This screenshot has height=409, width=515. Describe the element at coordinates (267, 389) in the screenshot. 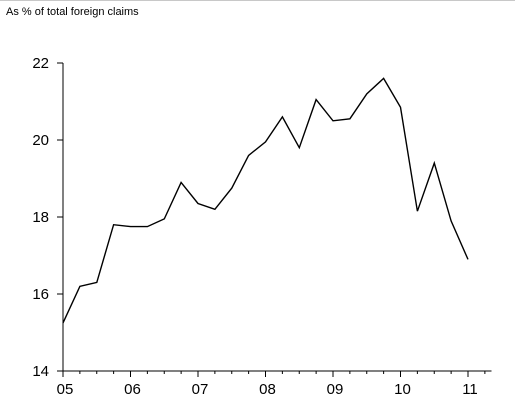

I see `x-tick-label: 08` at that location.